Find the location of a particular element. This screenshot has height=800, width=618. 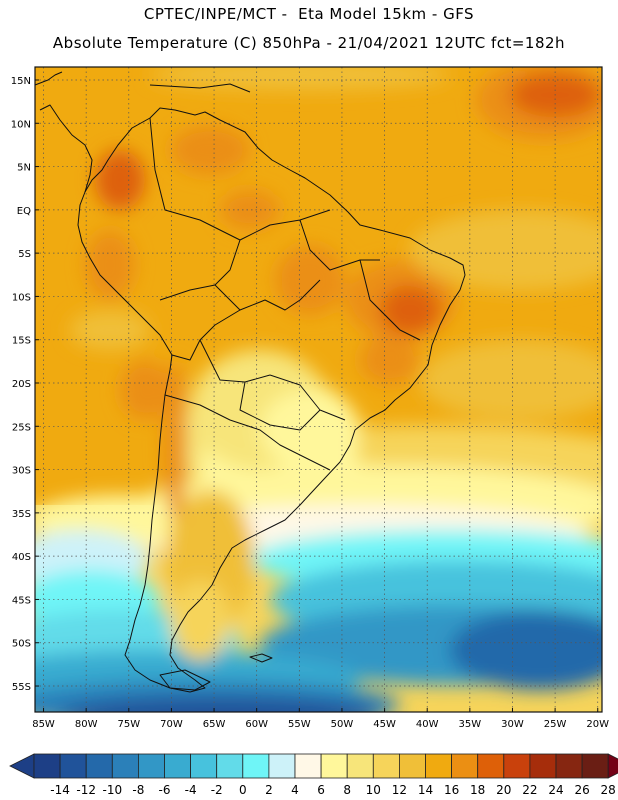

lon-label: 50W is located at coordinates (342, 724).